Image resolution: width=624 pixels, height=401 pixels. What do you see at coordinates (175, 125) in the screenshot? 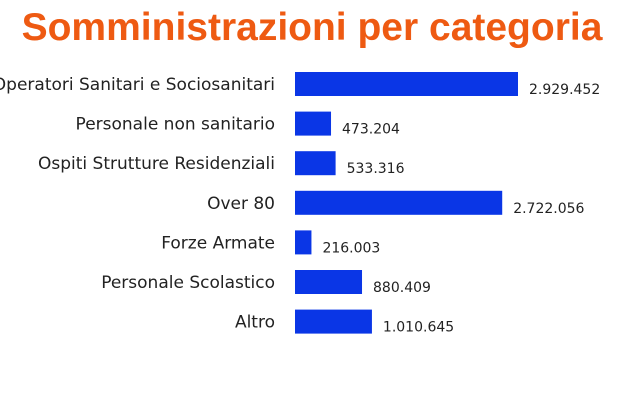
I see `category-label: Personale non sanitario` at bounding box center [175, 125].